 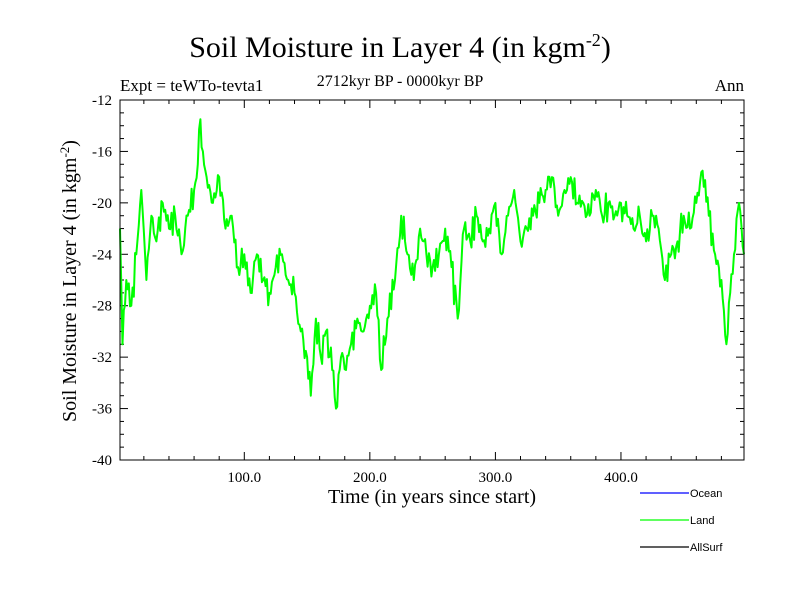 I want to click on legend-label-land: Land, so click(x=702, y=521).